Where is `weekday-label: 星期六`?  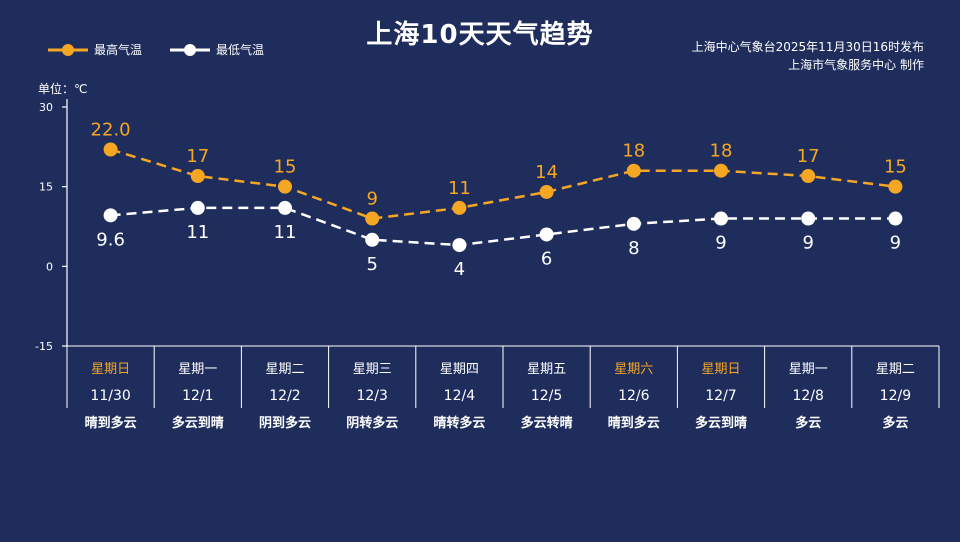 weekday-label: 星期六 is located at coordinates (633, 369).